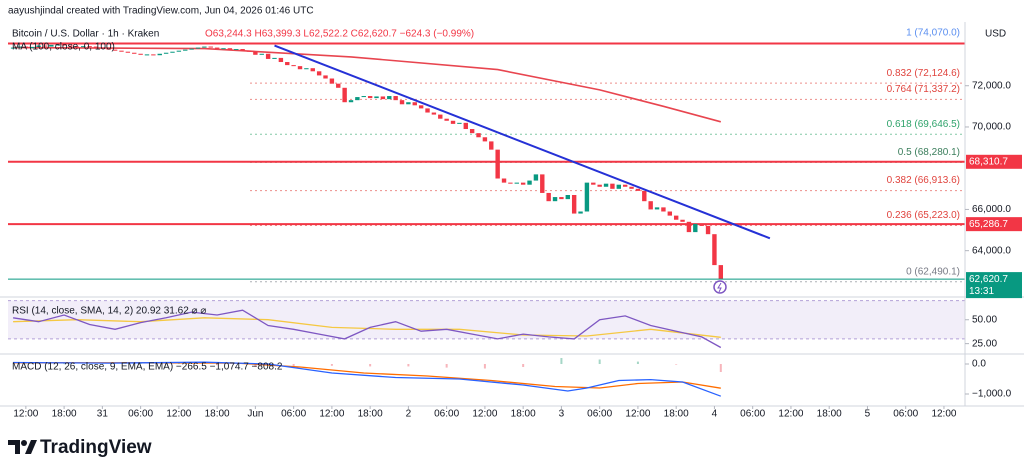 This screenshot has height=472, width=1024. I want to click on level-box, so click(994, 224).